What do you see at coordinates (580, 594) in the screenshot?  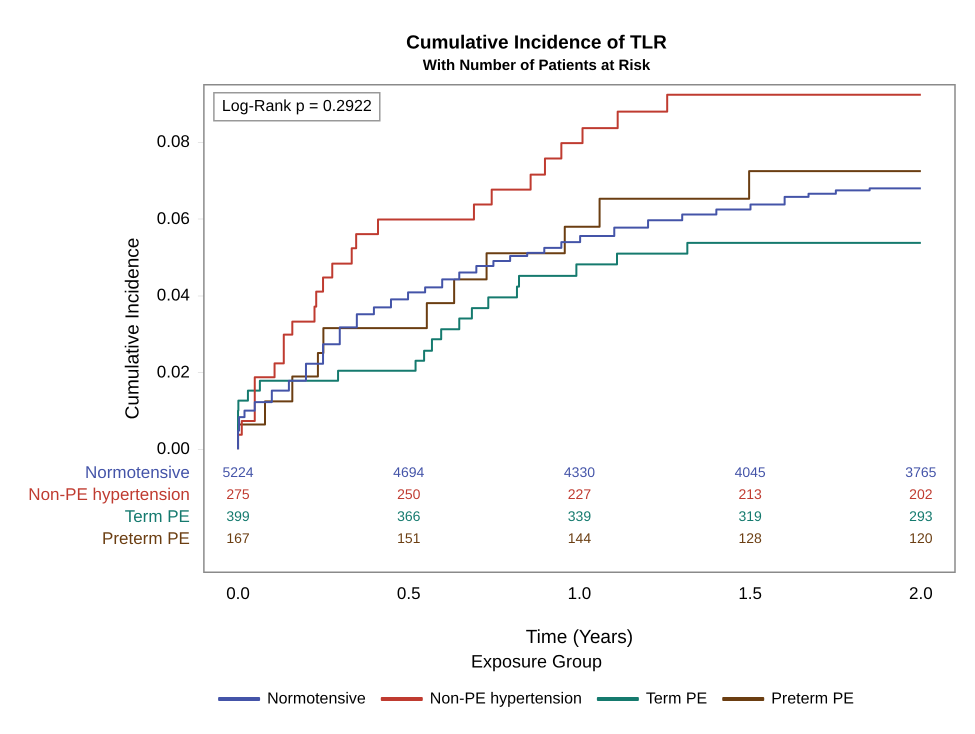 I see `x-tick-label: 1.0` at bounding box center [580, 594].